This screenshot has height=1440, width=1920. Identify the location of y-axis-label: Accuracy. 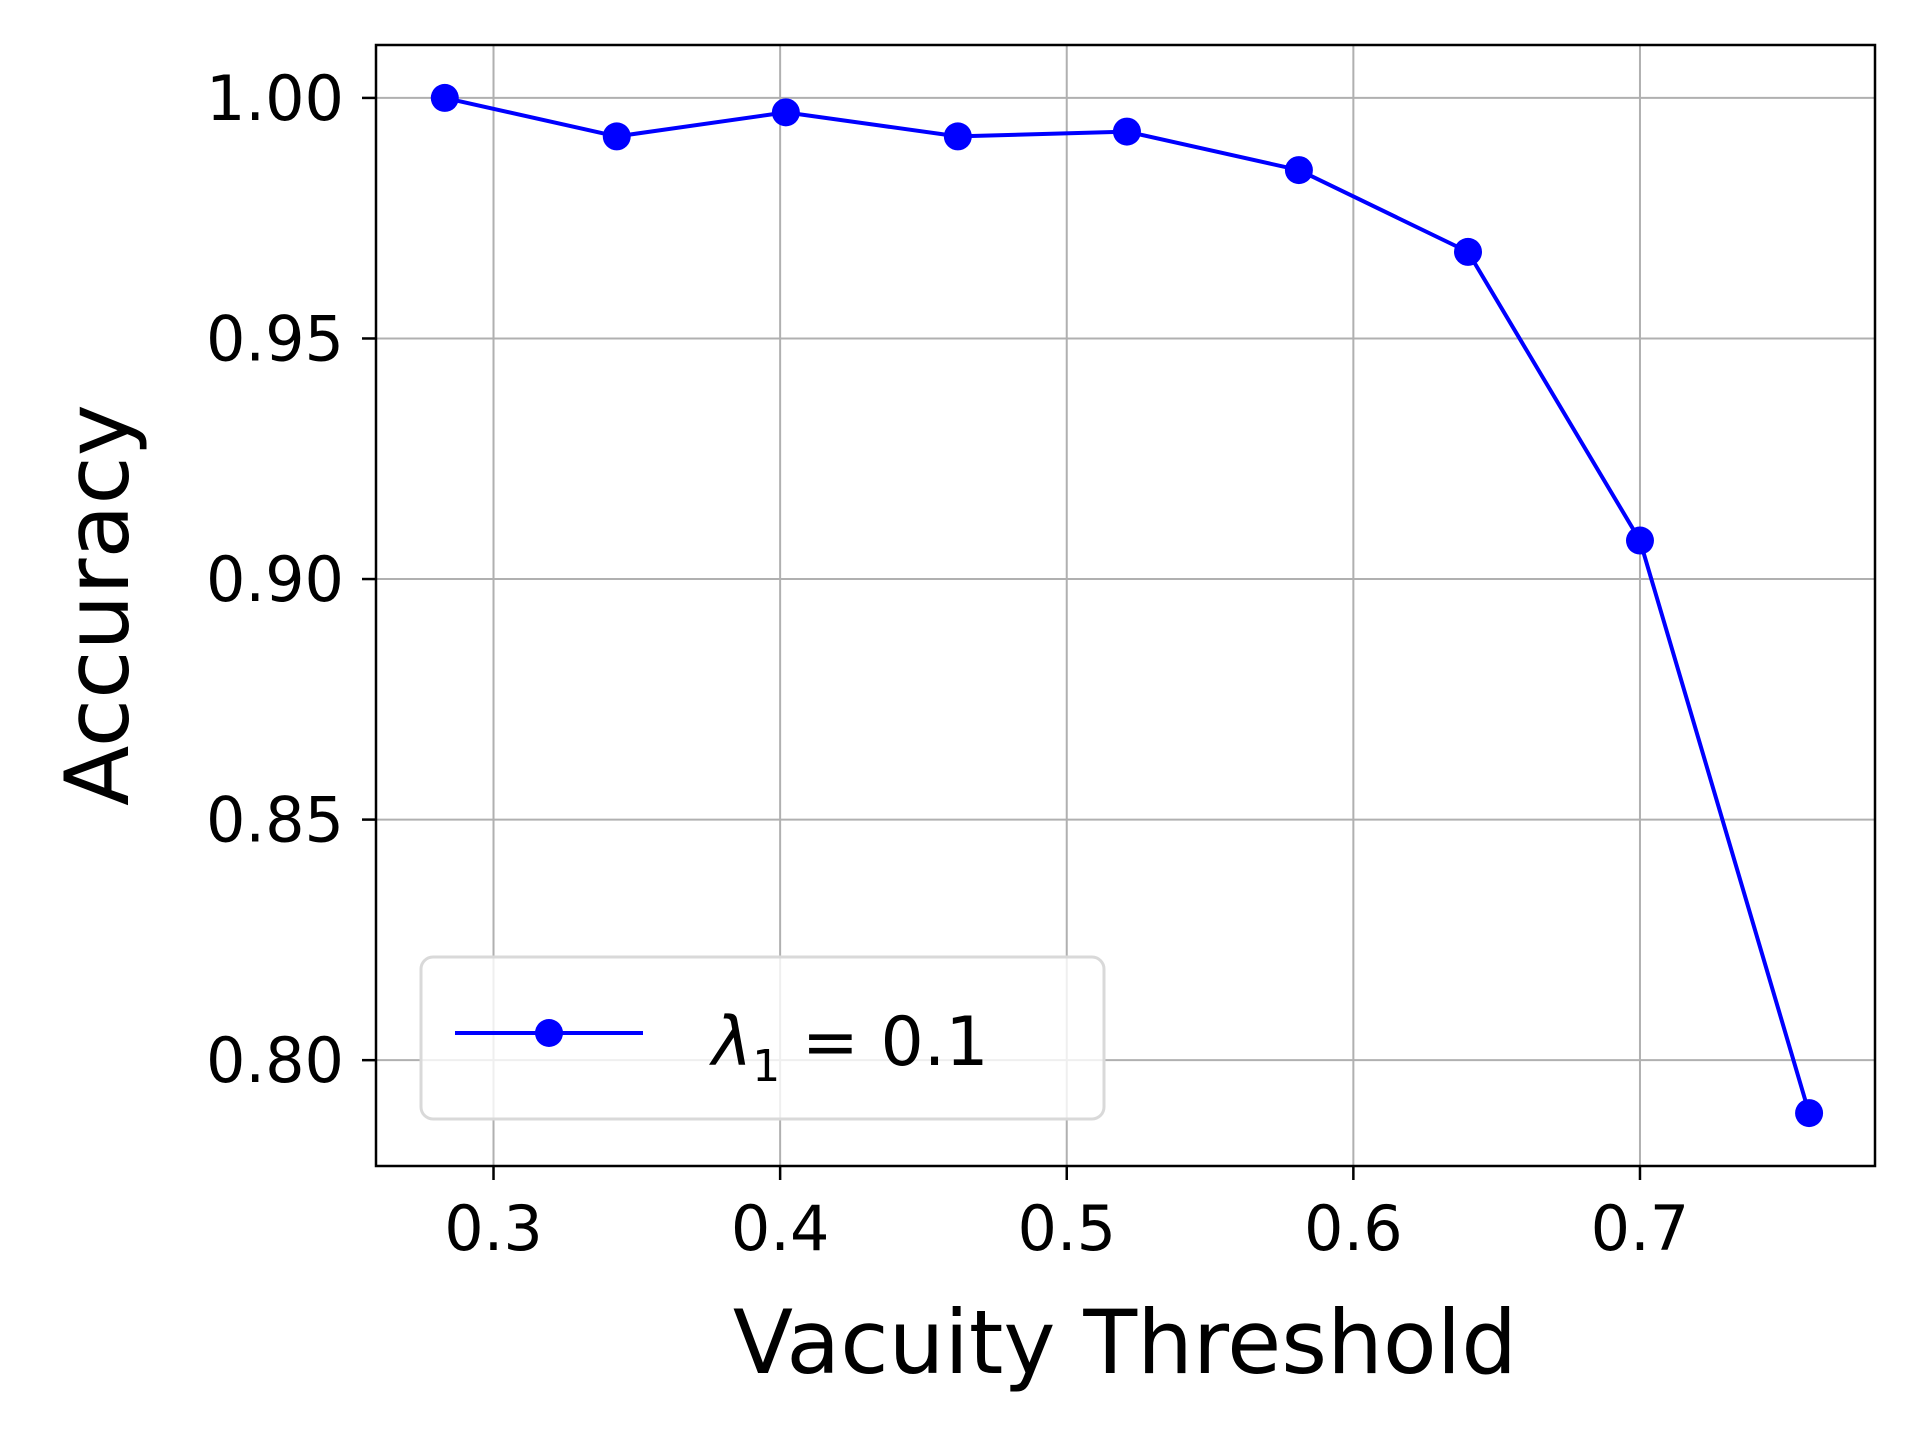
(97, 605).